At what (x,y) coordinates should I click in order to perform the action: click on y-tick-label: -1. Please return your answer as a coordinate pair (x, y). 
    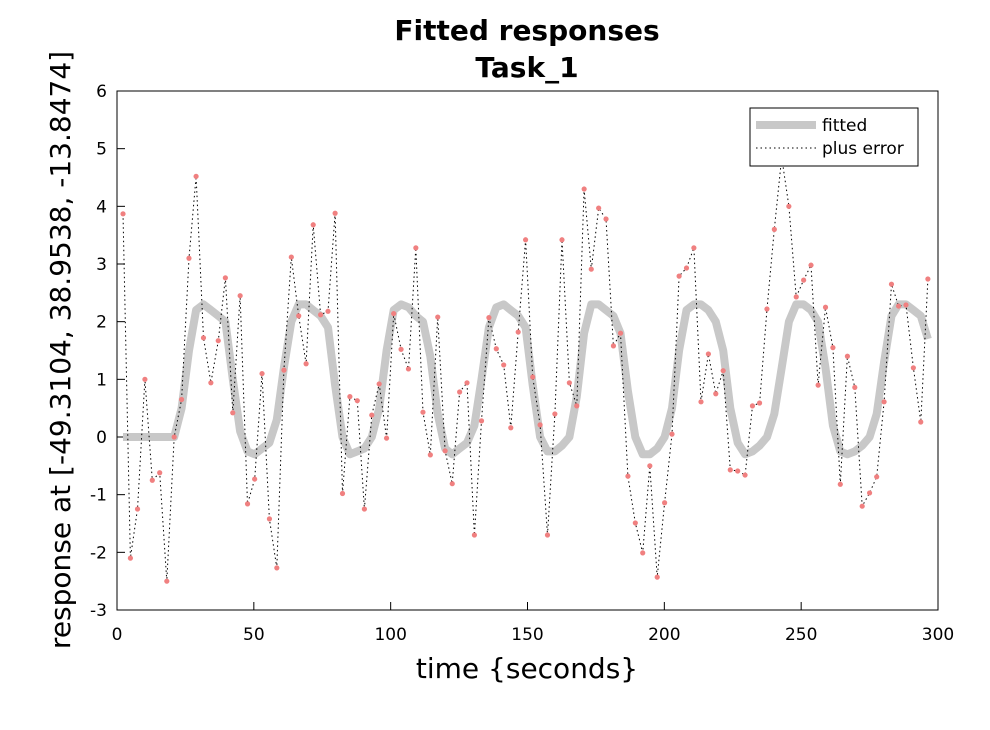
    Looking at the image, I should click on (98, 496).